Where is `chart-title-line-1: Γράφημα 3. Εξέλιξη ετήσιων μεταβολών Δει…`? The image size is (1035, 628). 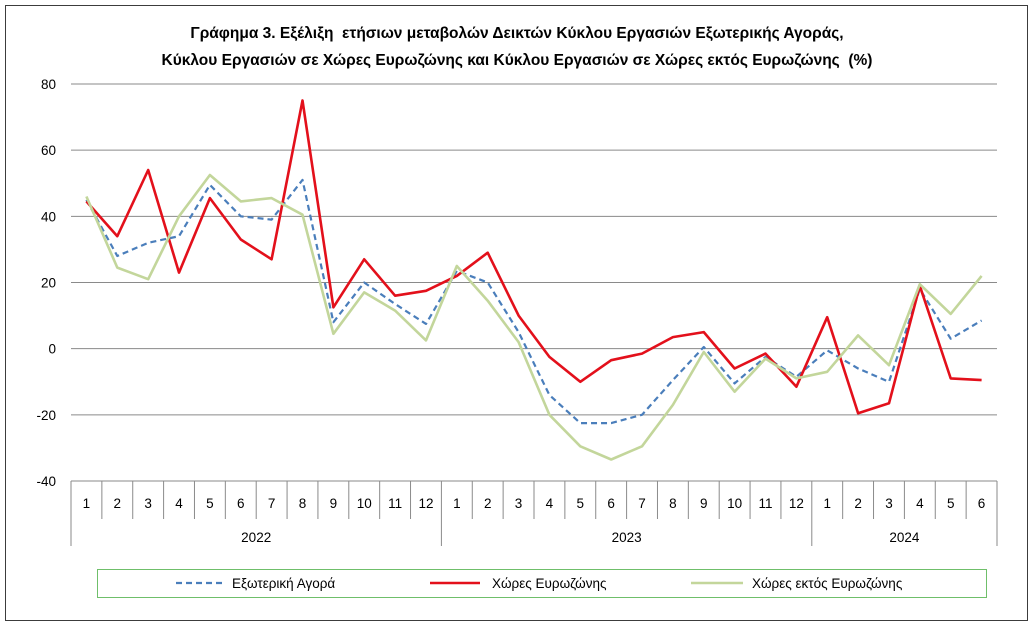 chart-title-line-1: Γράφημα 3. Εξέλιξη ετήσιων μεταβολών Δει… is located at coordinates (516, 33).